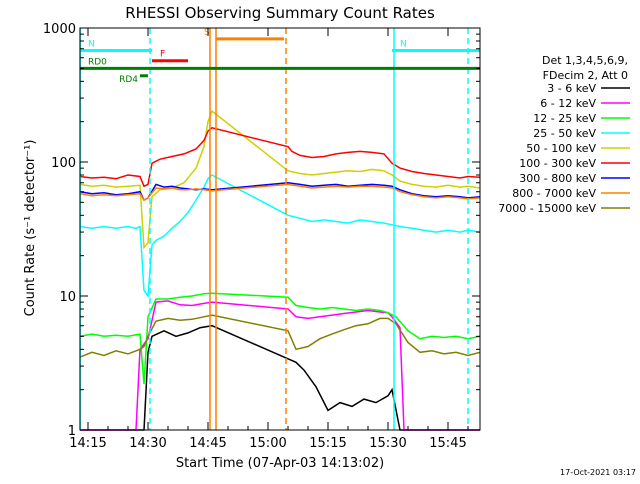  What do you see at coordinates (207, 33) in the screenshot?
I see `flag-label-5: S` at bounding box center [207, 33].